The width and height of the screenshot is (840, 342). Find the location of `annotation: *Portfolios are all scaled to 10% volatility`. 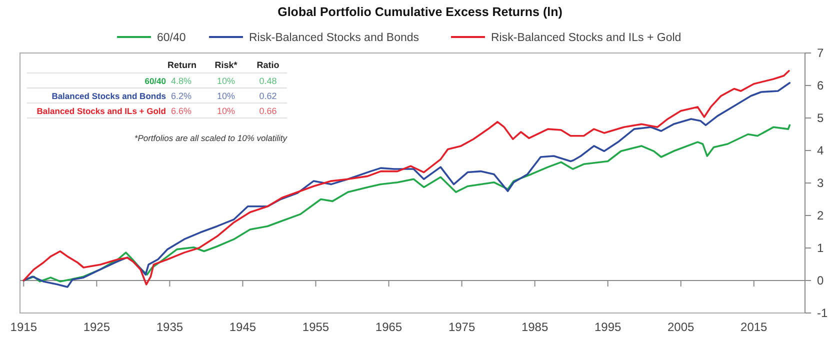

annotation: *Portfolios are all scaled to 10% volatility is located at coordinates (211, 138).